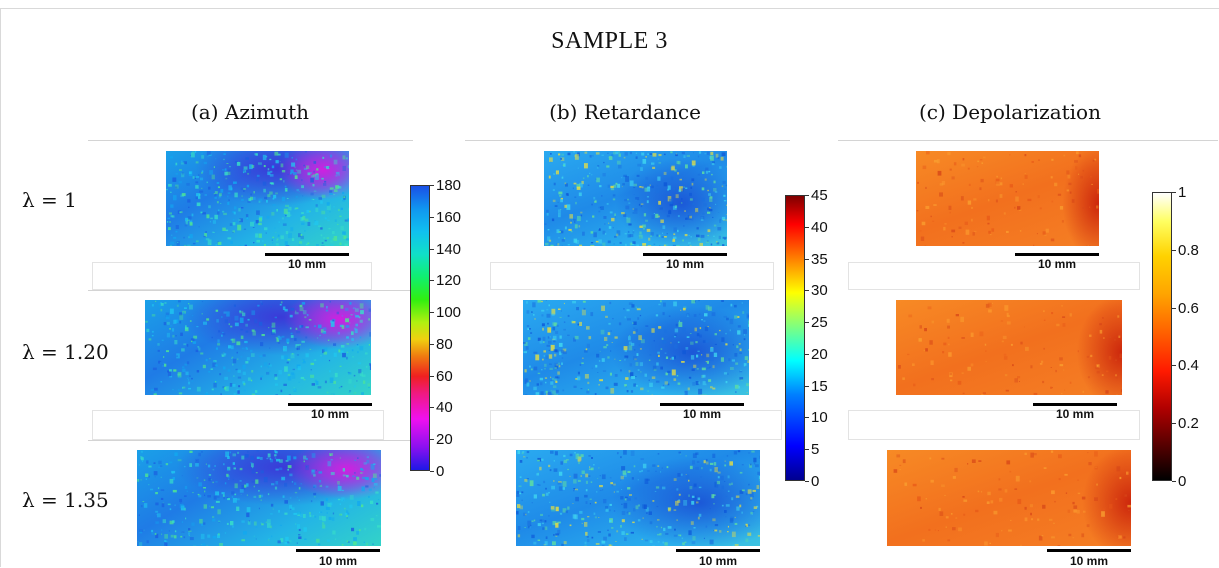  What do you see at coordinates (1188, 250) in the screenshot?
I see `depolarization-tick-label: 0.8` at bounding box center [1188, 250].